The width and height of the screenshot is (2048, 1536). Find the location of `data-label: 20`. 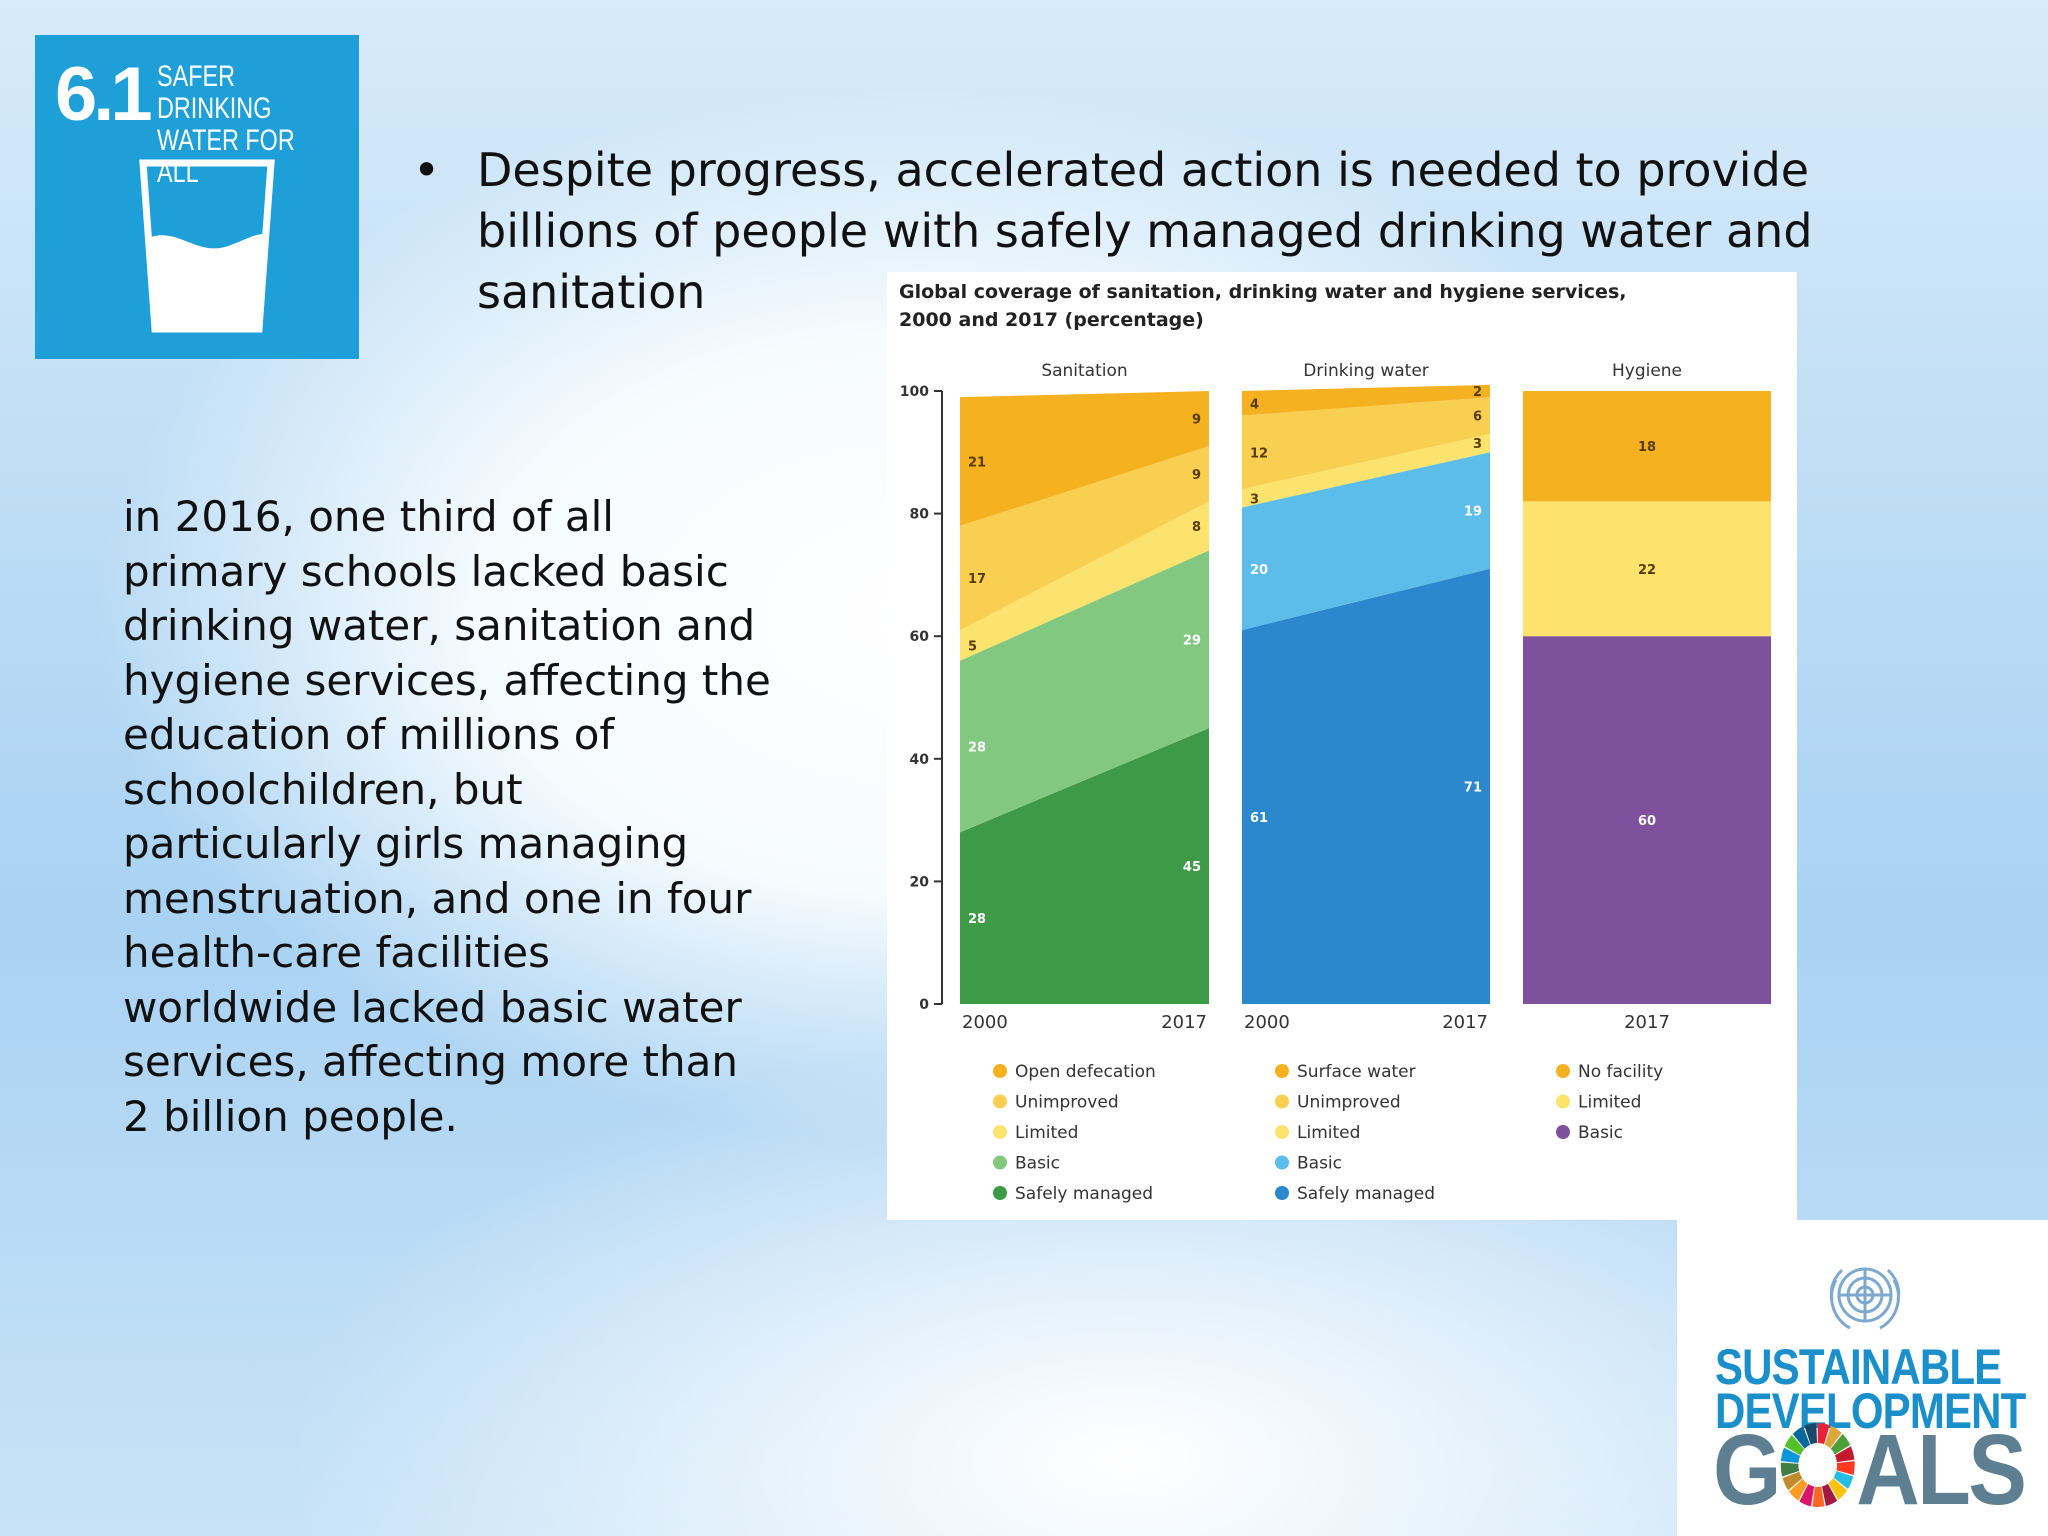

data-label: 20 is located at coordinates (1259, 570).